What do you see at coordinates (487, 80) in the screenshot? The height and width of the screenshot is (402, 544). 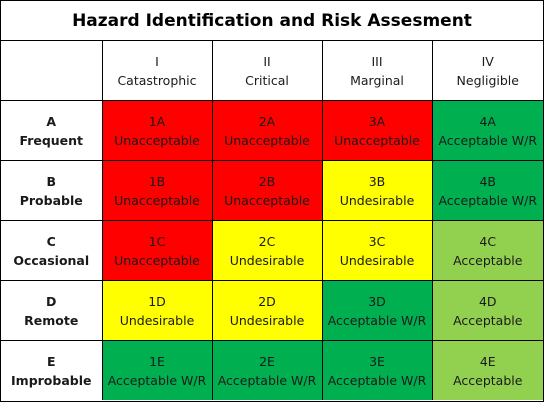 I see `severity-label: Negligible` at bounding box center [487, 80].